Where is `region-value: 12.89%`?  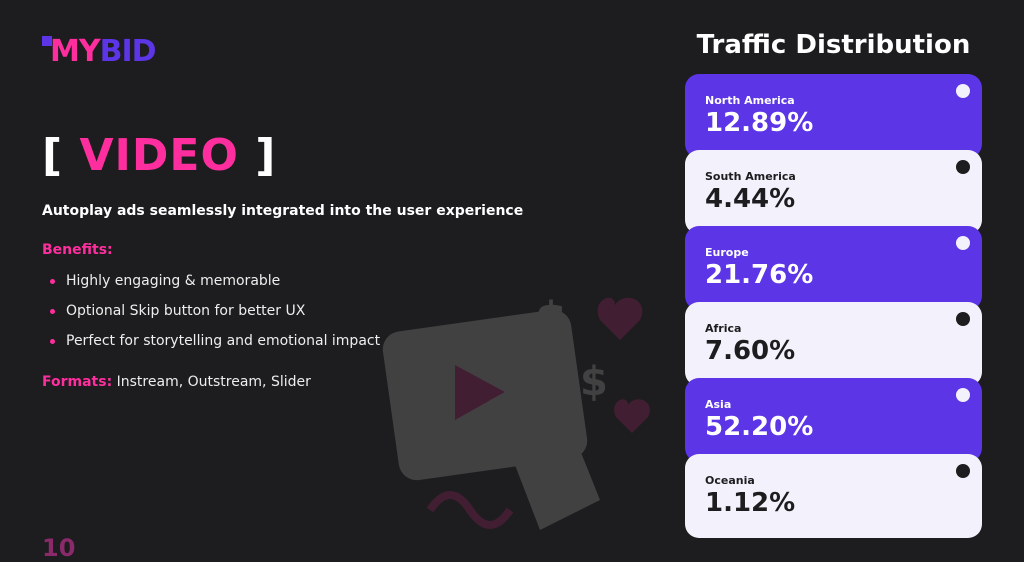
region-value: 12.89% is located at coordinates (759, 123).